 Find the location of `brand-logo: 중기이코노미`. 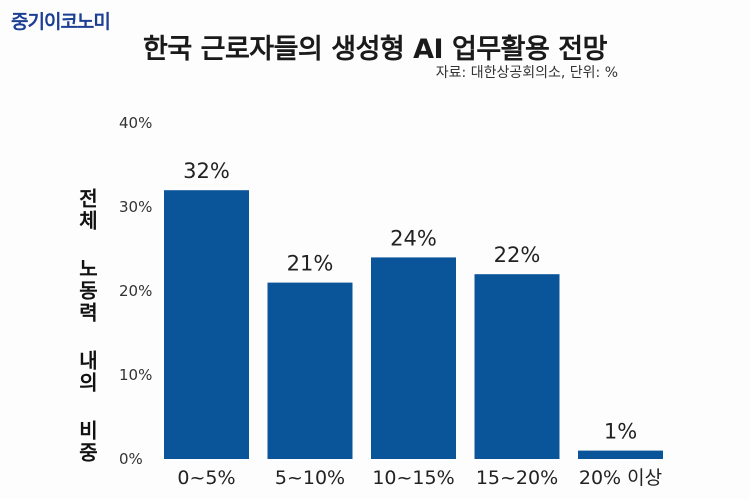

brand-logo: 중기이코노미 is located at coordinates (61, 22).